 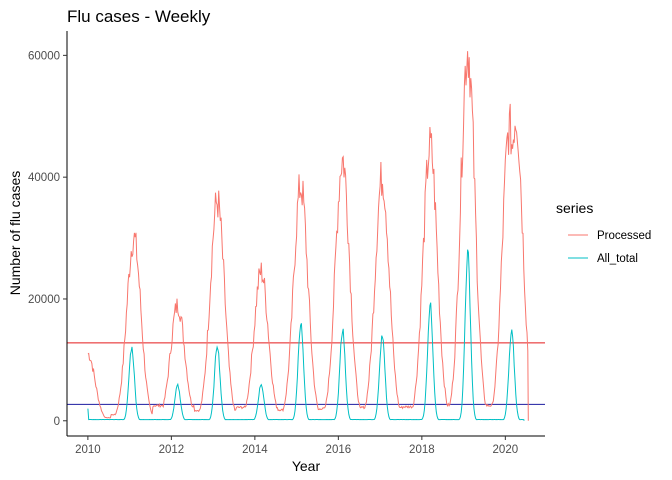 What do you see at coordinates (609, 247) in the screenshot?
I see `legend-entries: Processed All_total` at bounding box center [609, 247].